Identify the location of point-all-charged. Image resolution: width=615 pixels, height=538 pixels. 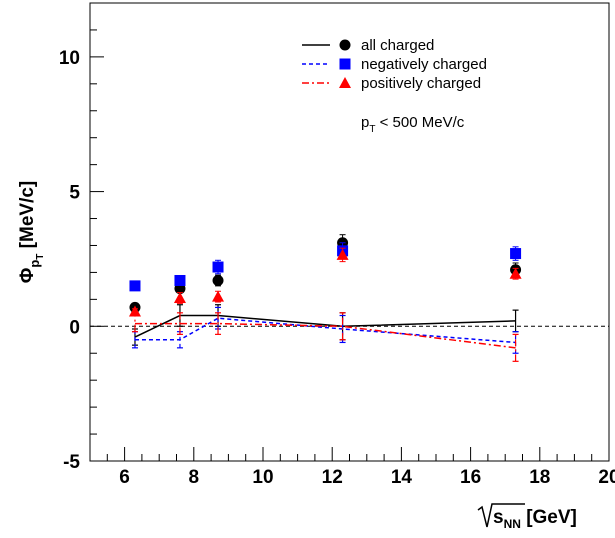
(218, 280).